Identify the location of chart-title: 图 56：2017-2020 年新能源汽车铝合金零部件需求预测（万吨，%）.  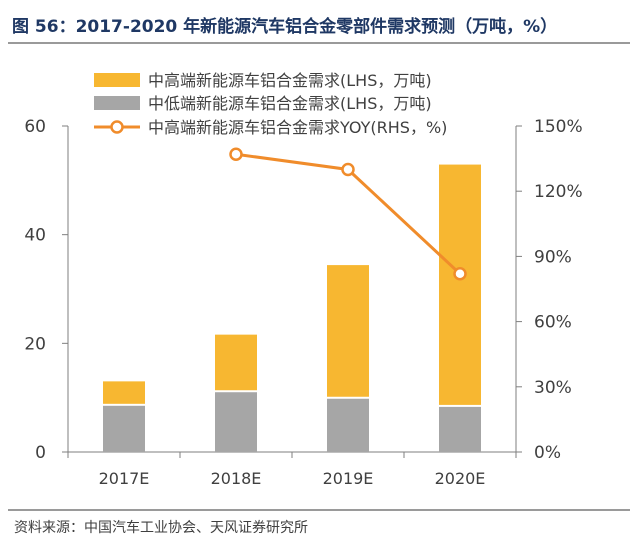
(285, 27).